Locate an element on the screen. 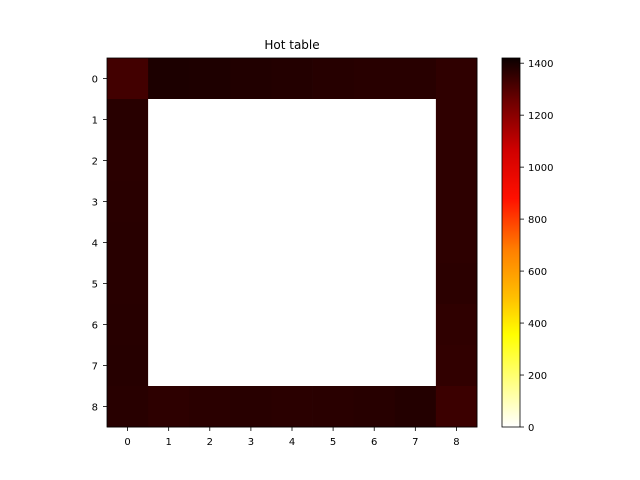  heatmap-cell-r0-c5 is located at coordinates (333, 79).